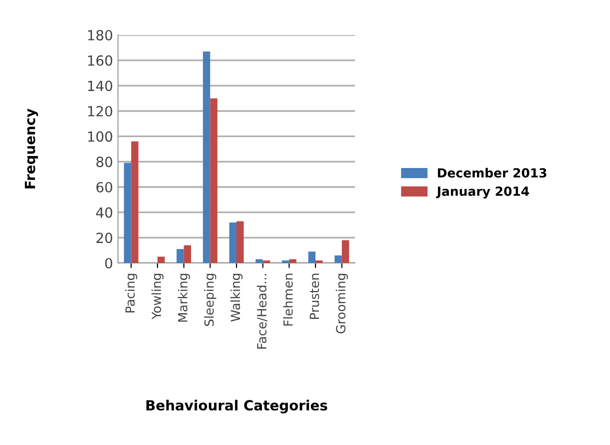  I want to click on x-tick-label: Grooming, so click(342, 304).